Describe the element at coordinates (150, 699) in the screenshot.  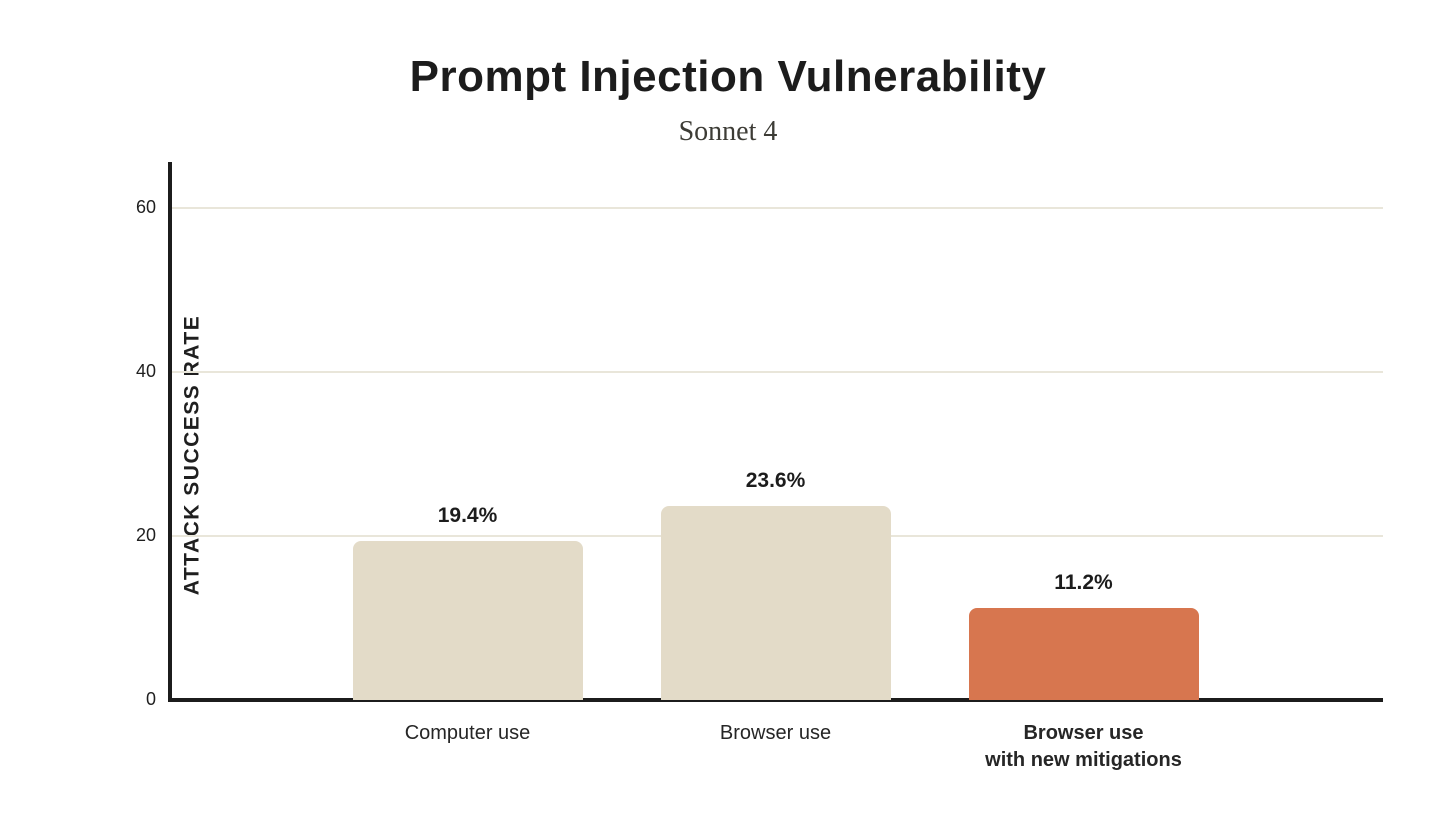
I see `y-tick-label-0: 0` at that location.